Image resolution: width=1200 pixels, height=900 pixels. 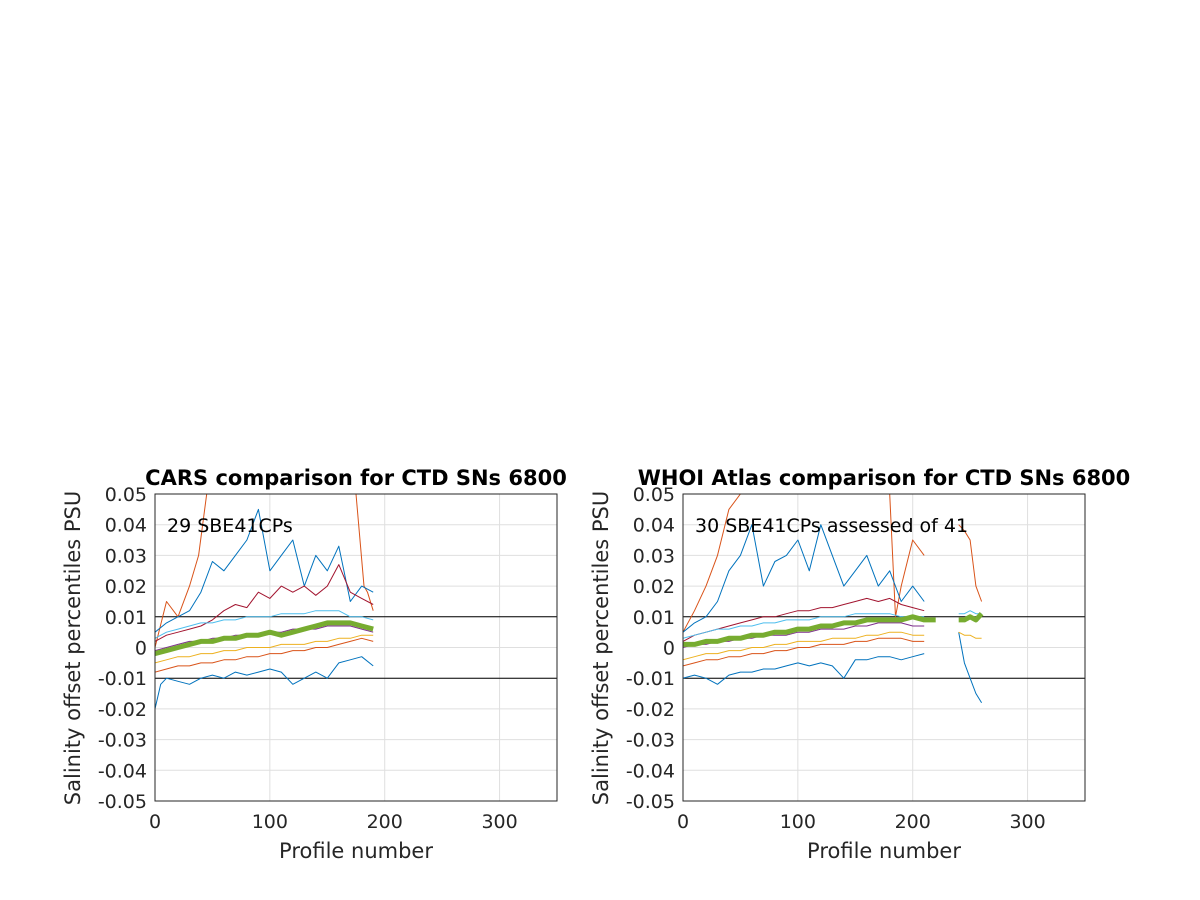 I want to click on reference-lines, so click(x=884, y=647).